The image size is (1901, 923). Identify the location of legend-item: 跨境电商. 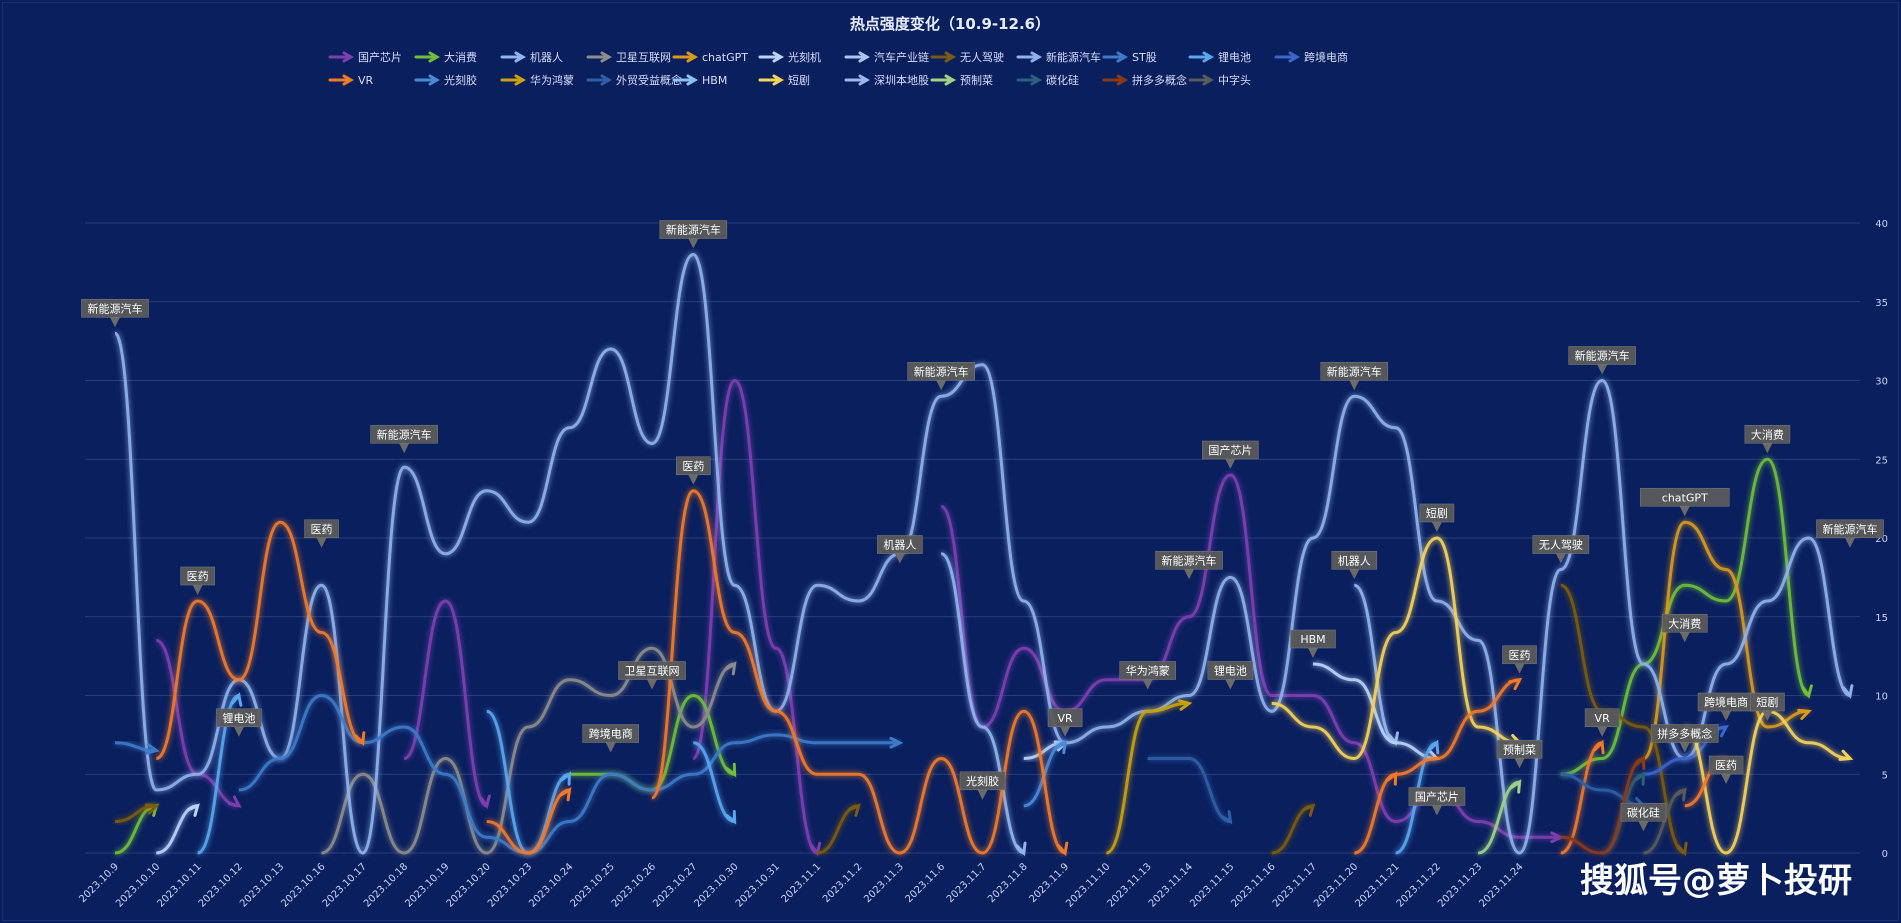
(1311, 57).